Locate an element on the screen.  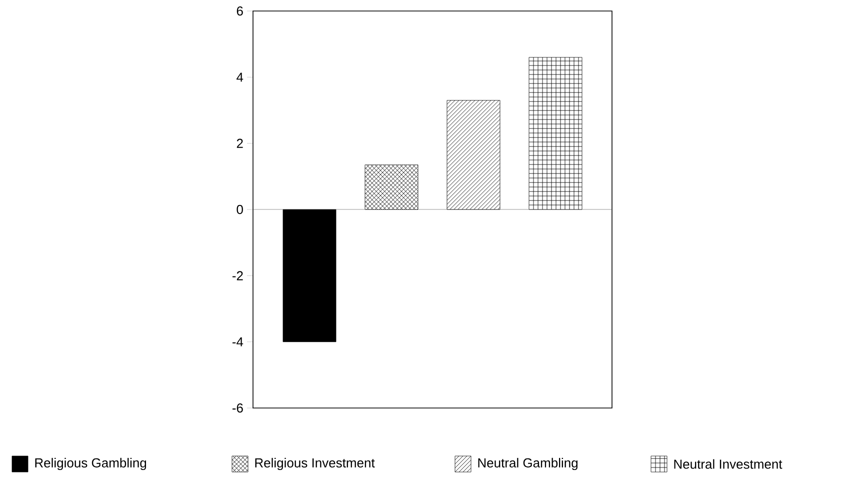
y-tick-label: -6 is located at coordinates (237, 408).